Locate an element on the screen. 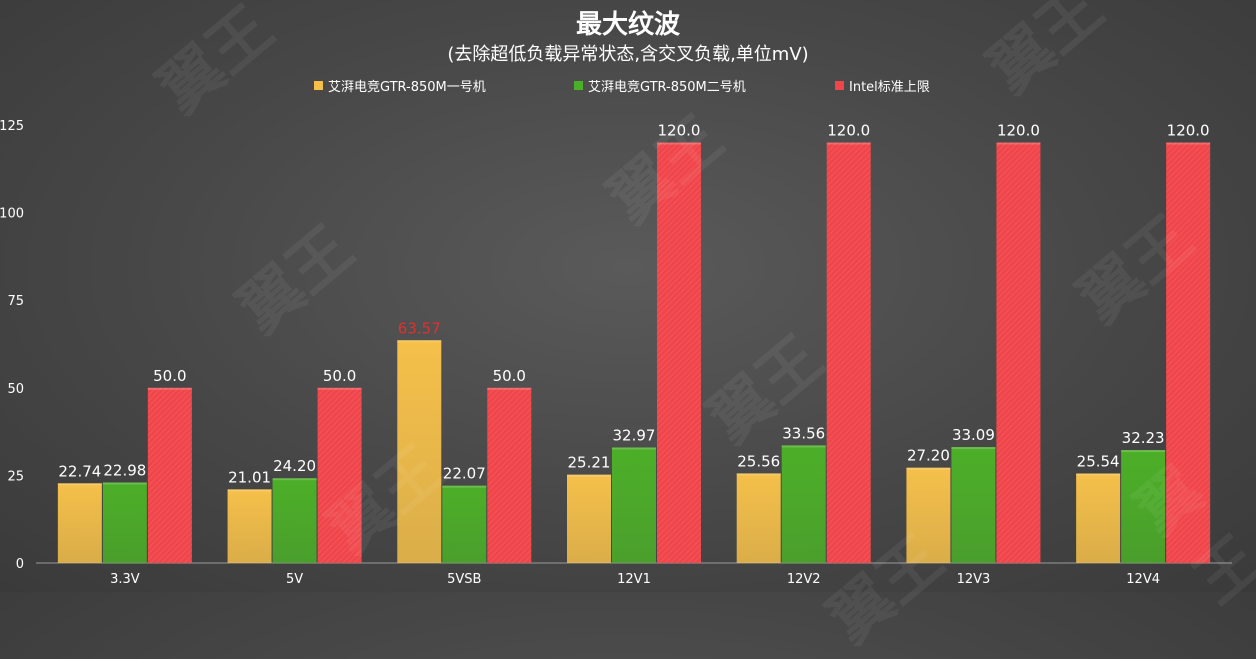  data-label-12V3-series-1: 27.20 is located at coordinates (928, 456).